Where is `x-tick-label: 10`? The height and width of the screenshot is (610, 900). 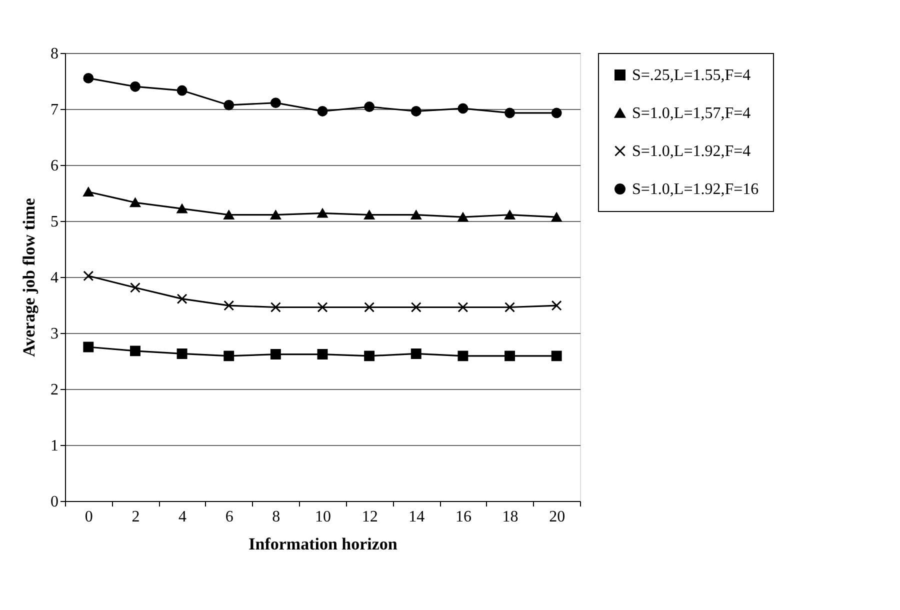
x-tick-label: 10 is located at coordinates (323, 517).